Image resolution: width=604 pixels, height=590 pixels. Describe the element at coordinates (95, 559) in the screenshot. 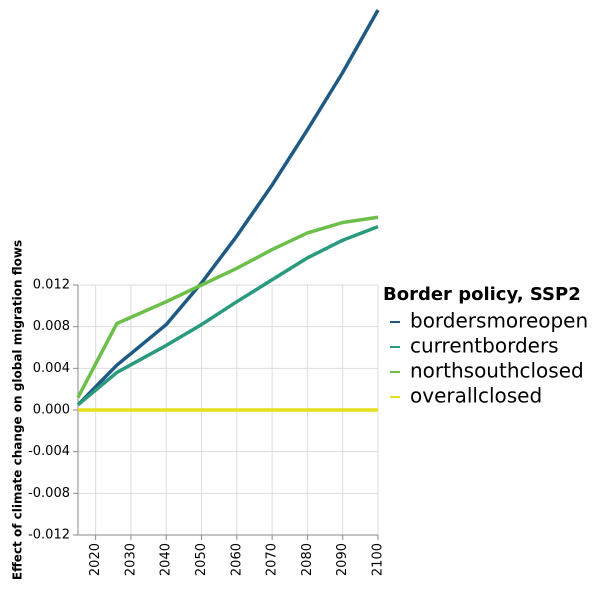

I see `x-tick-label: 2020` at that location.